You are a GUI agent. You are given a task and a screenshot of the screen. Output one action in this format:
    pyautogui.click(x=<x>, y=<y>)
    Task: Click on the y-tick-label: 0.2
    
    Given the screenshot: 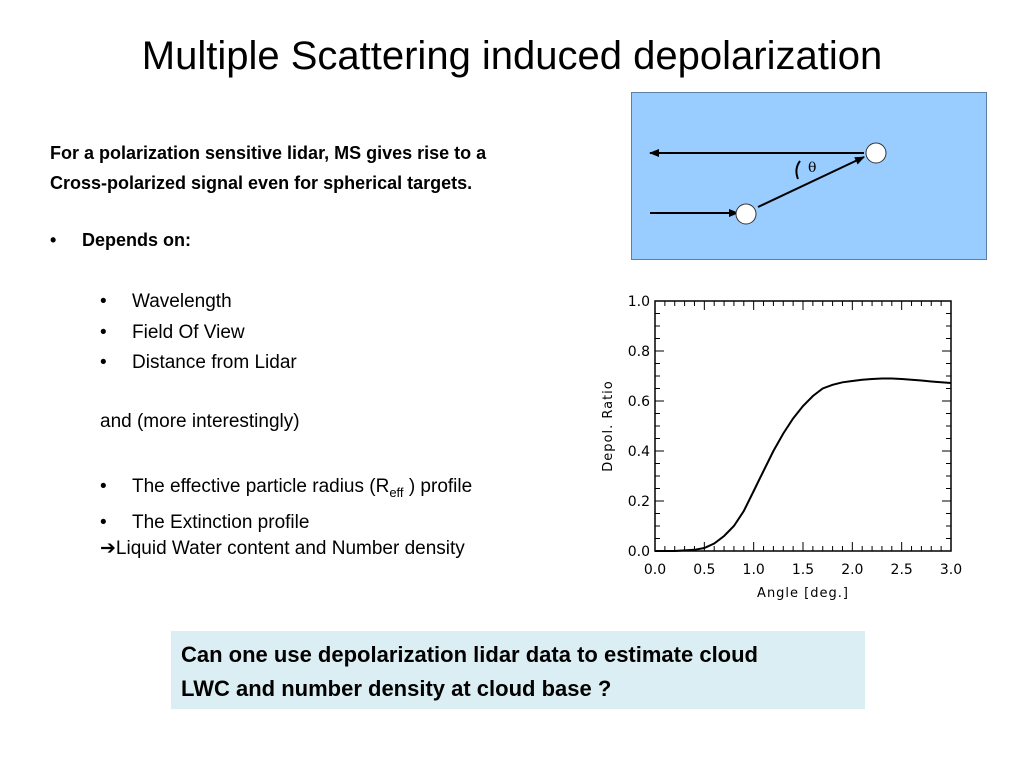 What is the action you would take?
    pyautogui.click(x=639, y=502)
    